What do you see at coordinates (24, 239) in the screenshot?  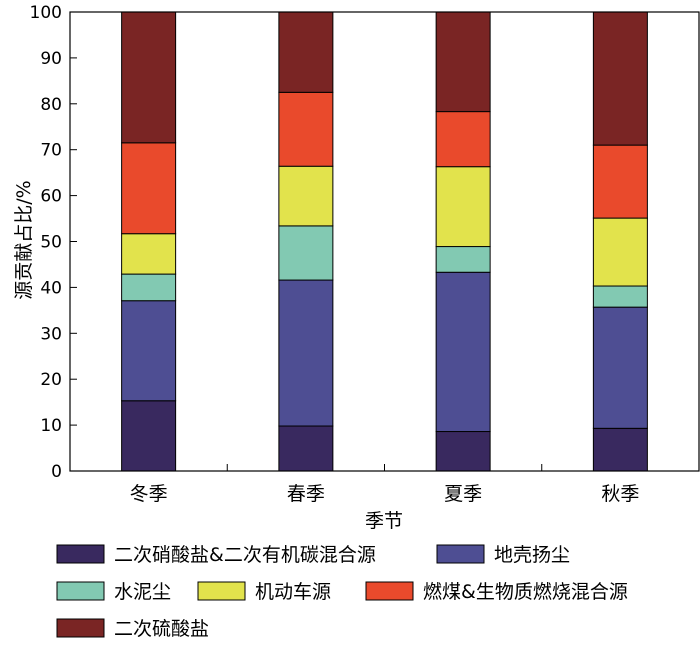 I see `y-axis-title: 源贡献占比/%` at bounding box center [24, 239].